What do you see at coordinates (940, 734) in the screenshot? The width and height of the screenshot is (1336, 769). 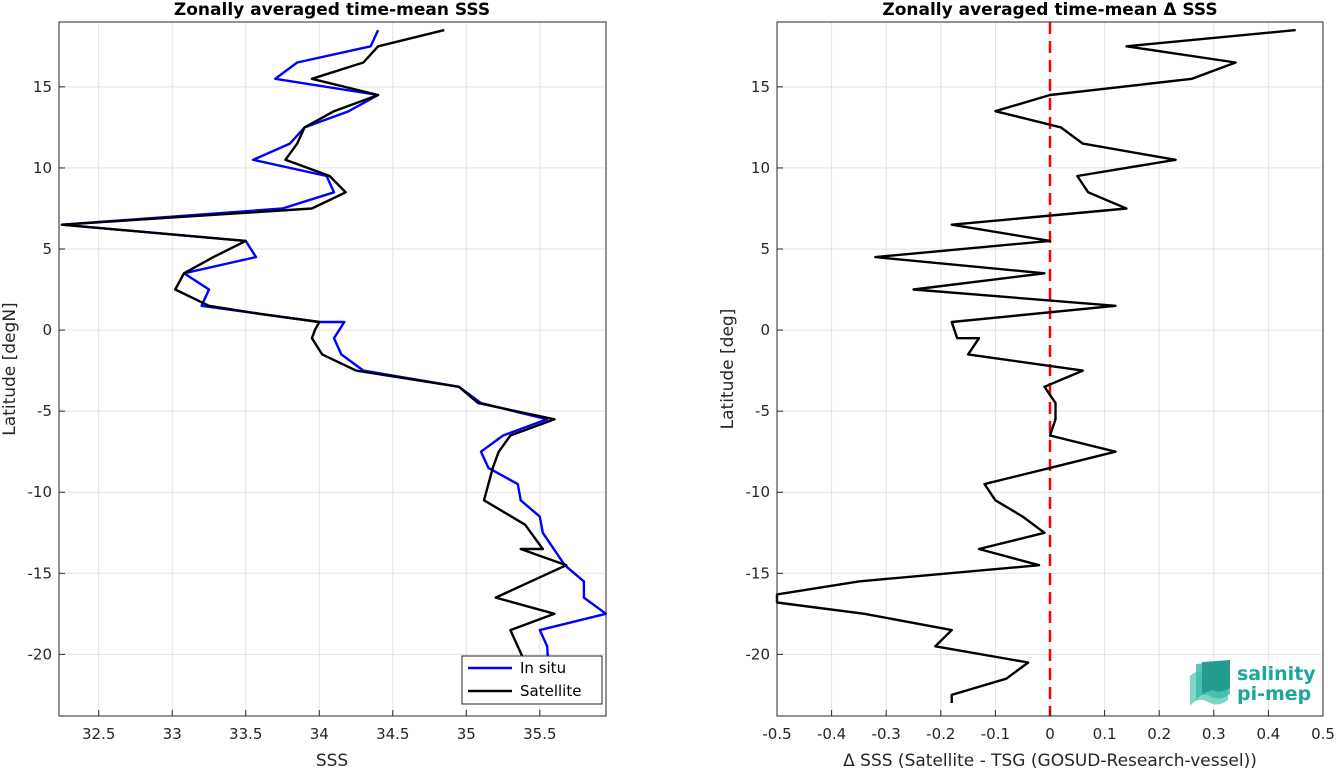 I see `right-x-tick-label: -0.2` at bounding box center [940, 734].